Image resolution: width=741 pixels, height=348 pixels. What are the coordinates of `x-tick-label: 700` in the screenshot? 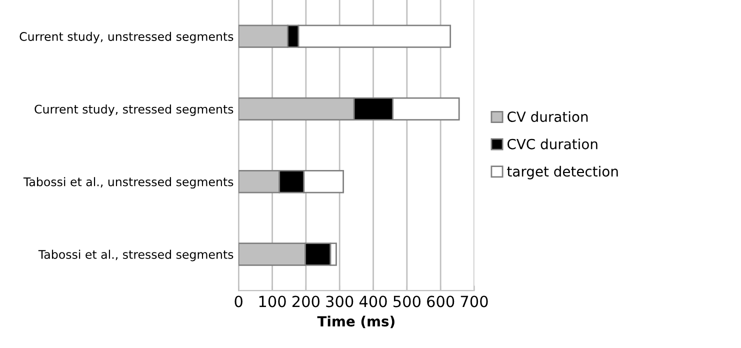 It's located at (474, 302).